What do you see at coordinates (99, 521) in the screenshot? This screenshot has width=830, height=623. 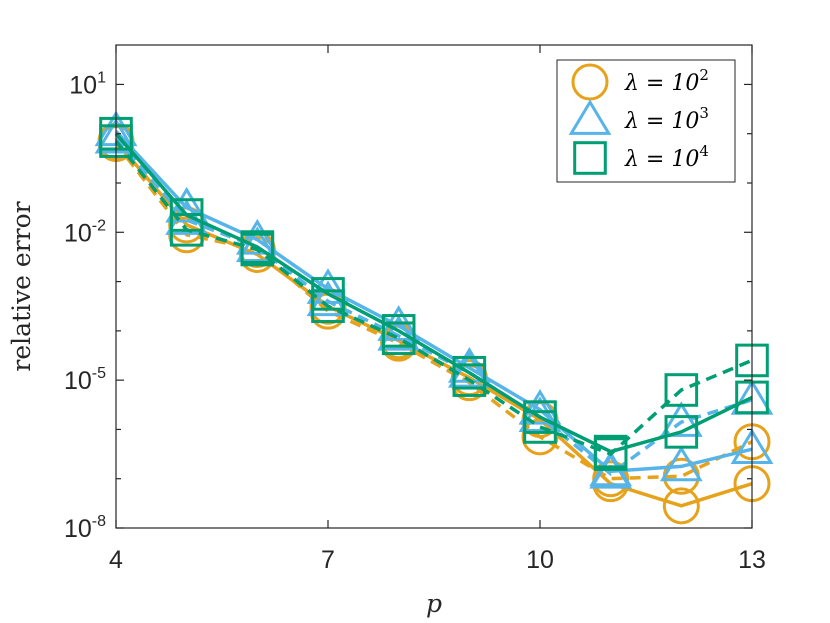 I see `y-tick-exponent: -8` at bounding box center [99, 521].